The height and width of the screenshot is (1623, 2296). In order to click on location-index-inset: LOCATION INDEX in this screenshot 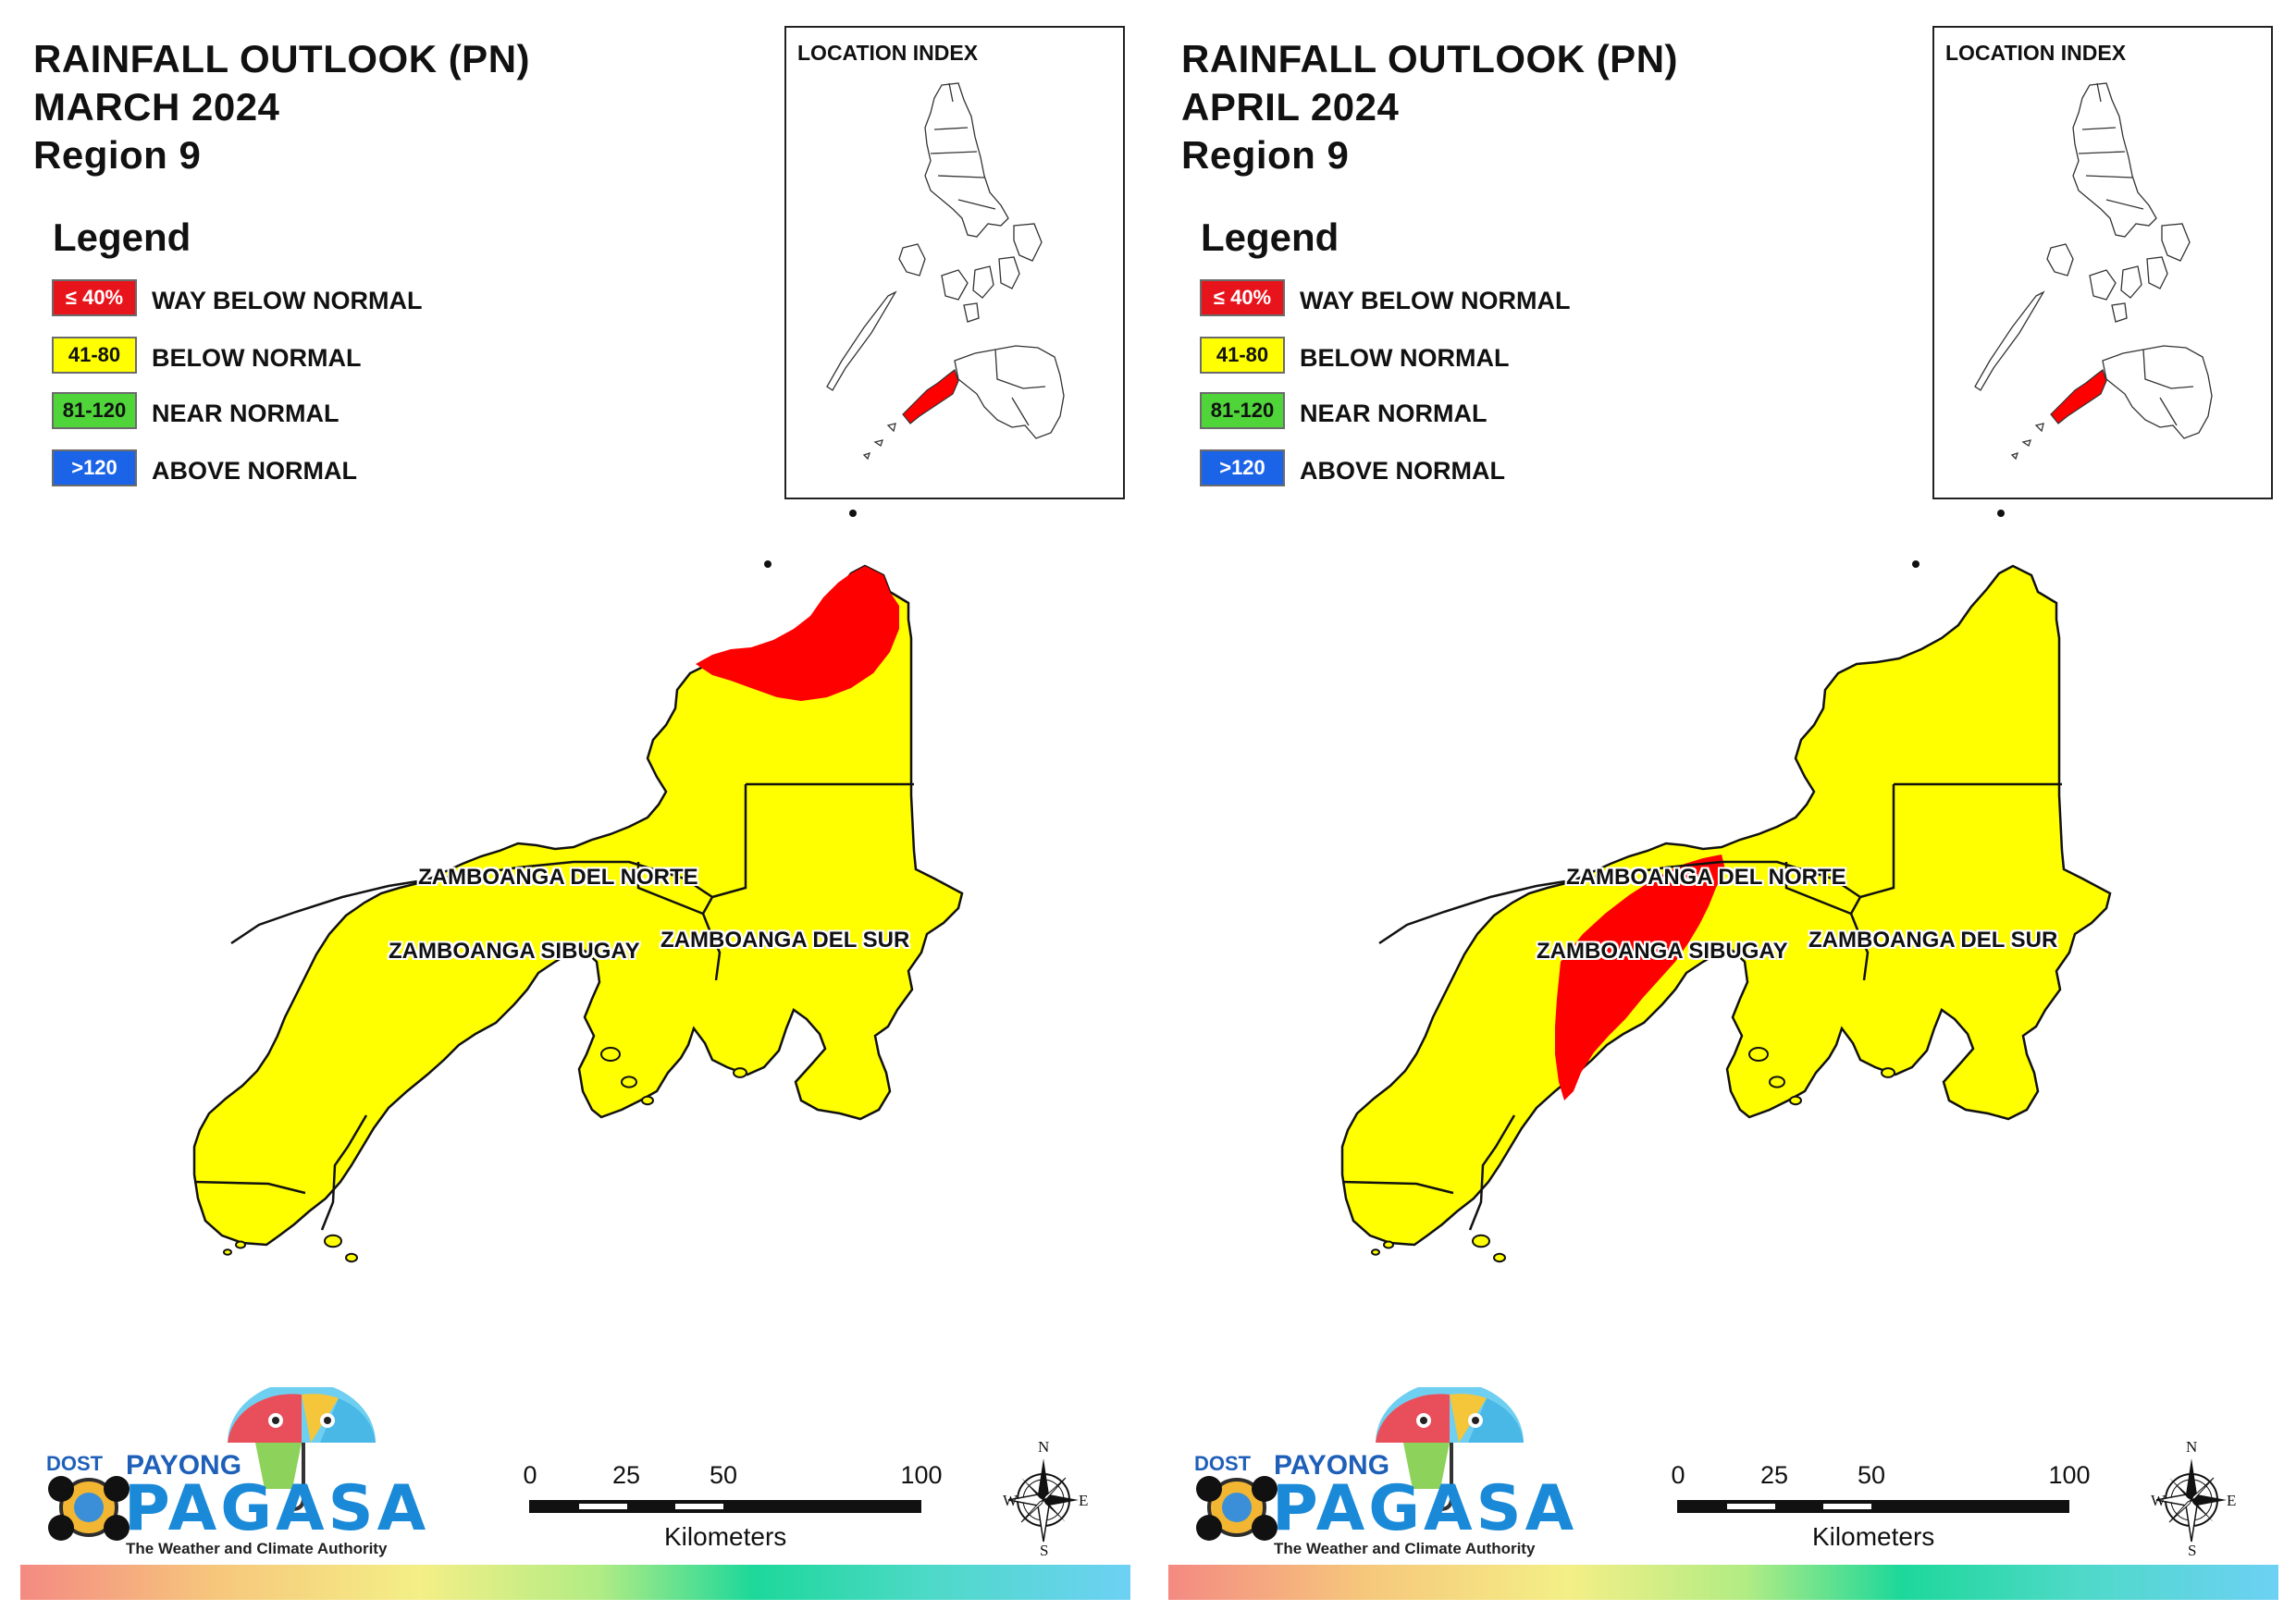, I will do `click(954, 262)`.